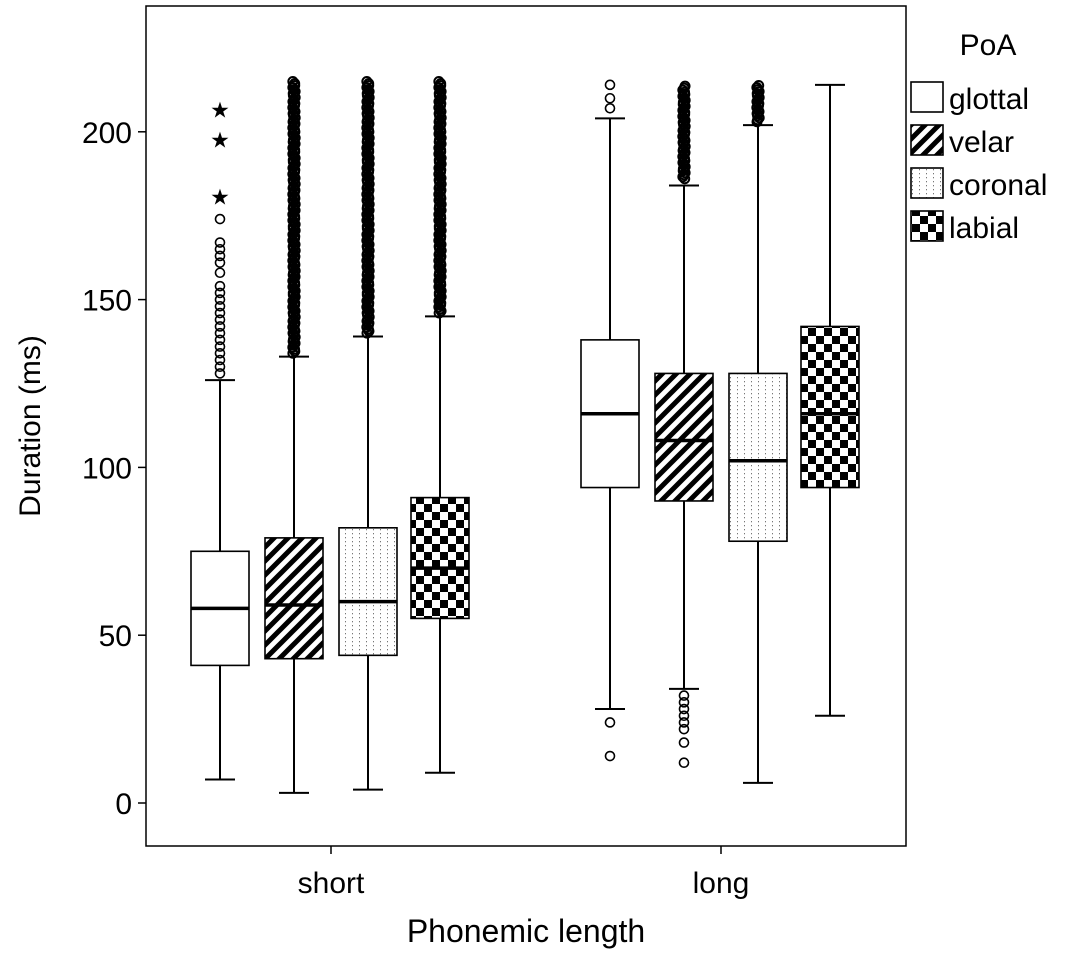  What do you see at coordinates (526, 931) in the screenshot?
I see `x-axis-label: Phonemic length` at bounding box center [526, 931].